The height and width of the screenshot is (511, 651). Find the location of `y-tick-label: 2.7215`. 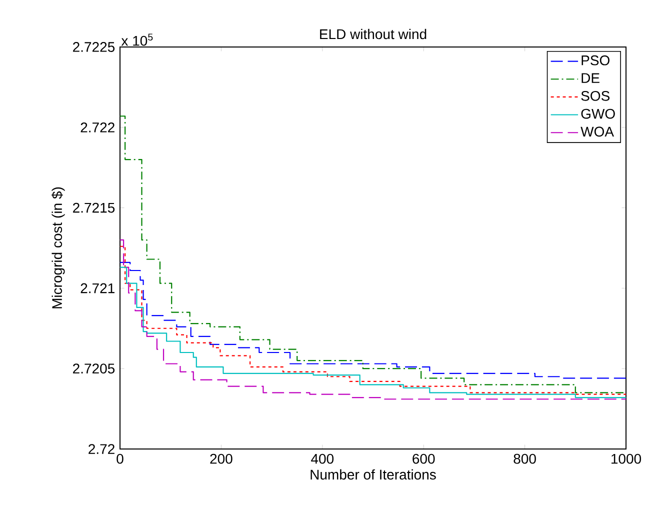

y-tick-label: 2.7215 is located at coordinates (94, 207).